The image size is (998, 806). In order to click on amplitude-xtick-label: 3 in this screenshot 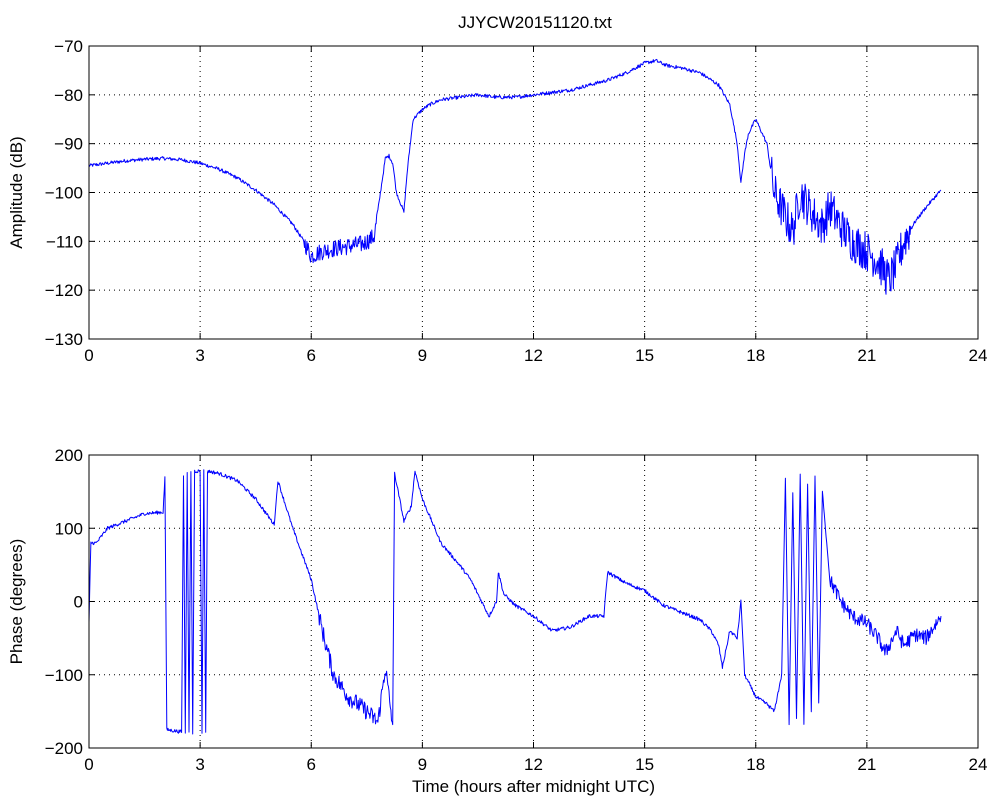, I will do `click(199, 355)`.